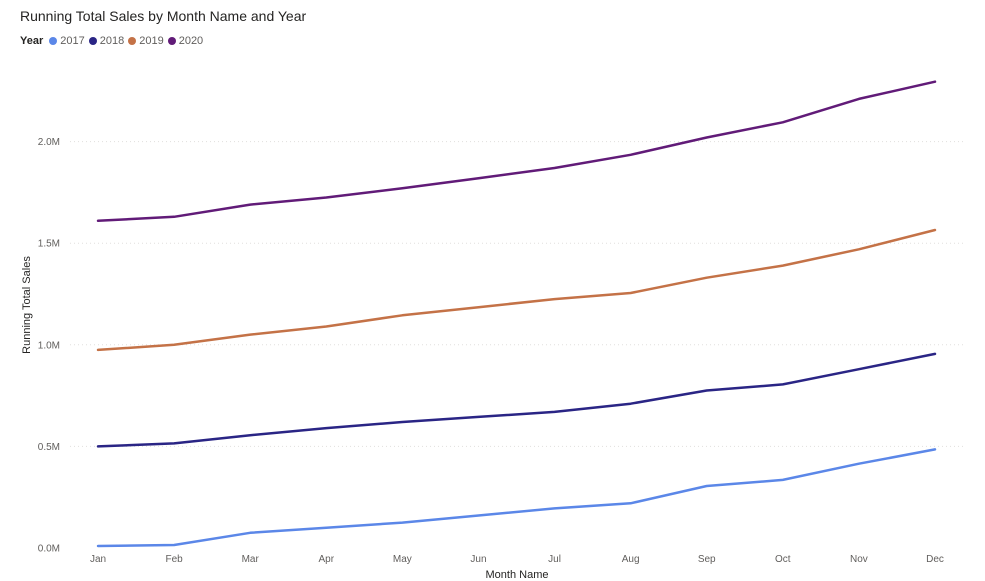  What do you see at coordinates (516, 498) in the screenshot?
I see `series-line-2017` at bounding box center [516, 498].